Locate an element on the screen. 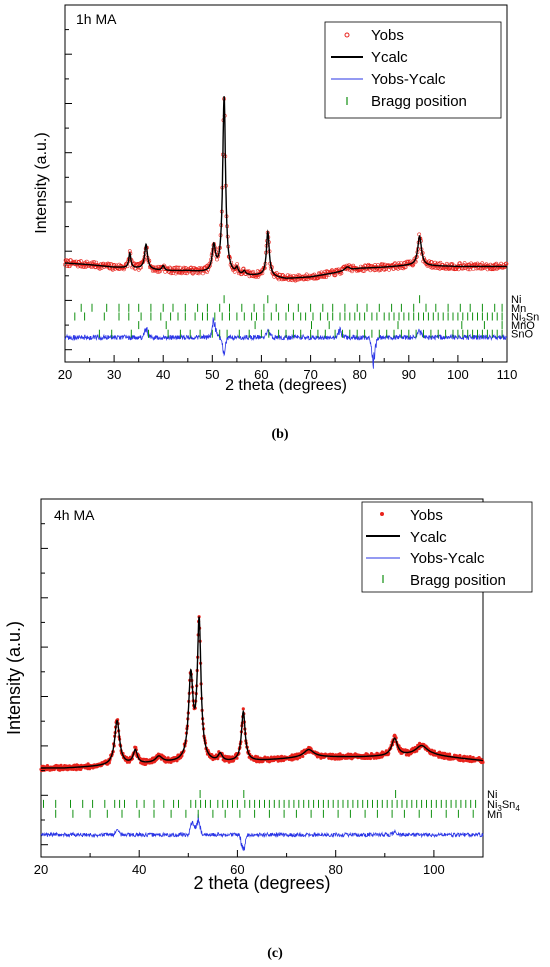 This screenshot has height=967, width=550. x-ticks-b: 20 30 40 50 60 70 80 90 100 110 is located at coordinates (288, 368).